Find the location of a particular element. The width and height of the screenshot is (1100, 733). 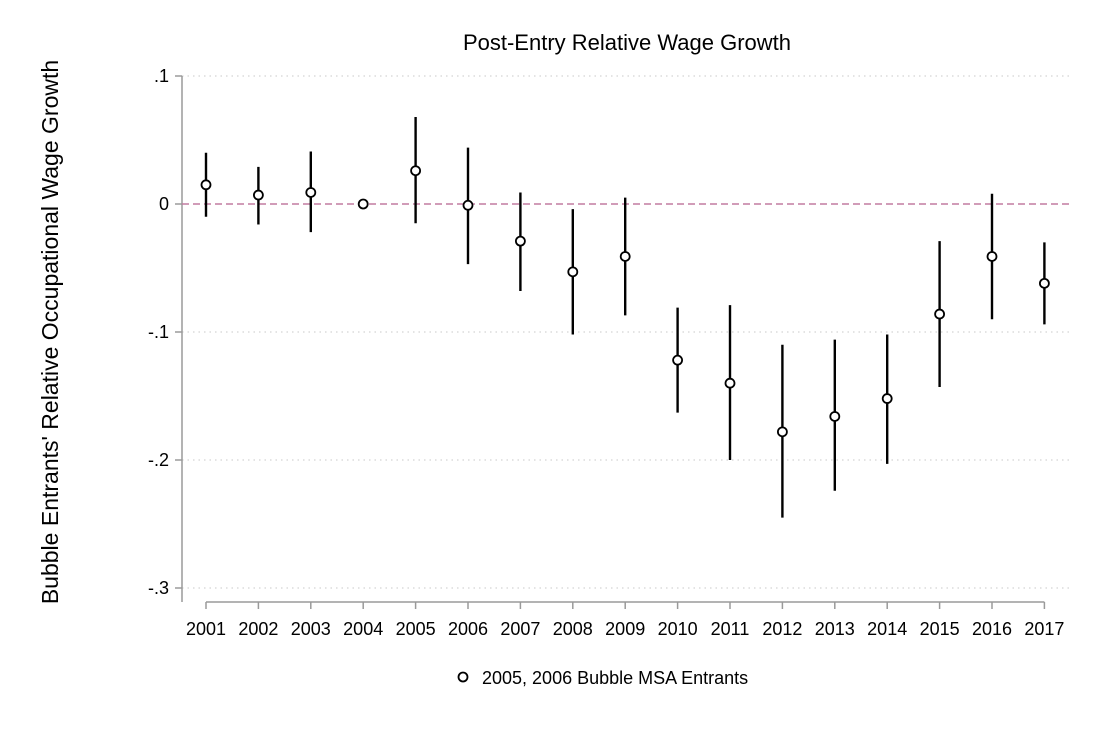

data-point-2013 is located at coordinates (835, 416).